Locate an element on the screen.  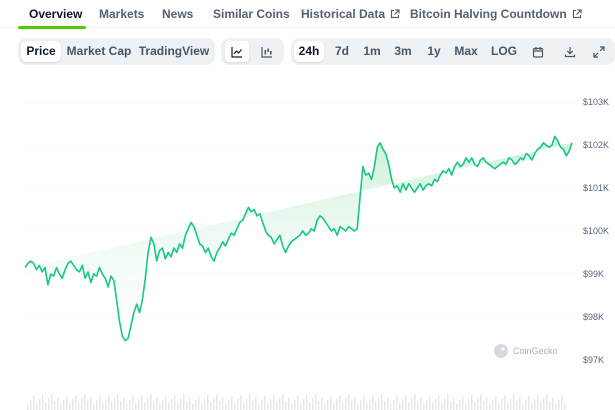
range-1y-button: 1y is located at coordinates (434, 51).